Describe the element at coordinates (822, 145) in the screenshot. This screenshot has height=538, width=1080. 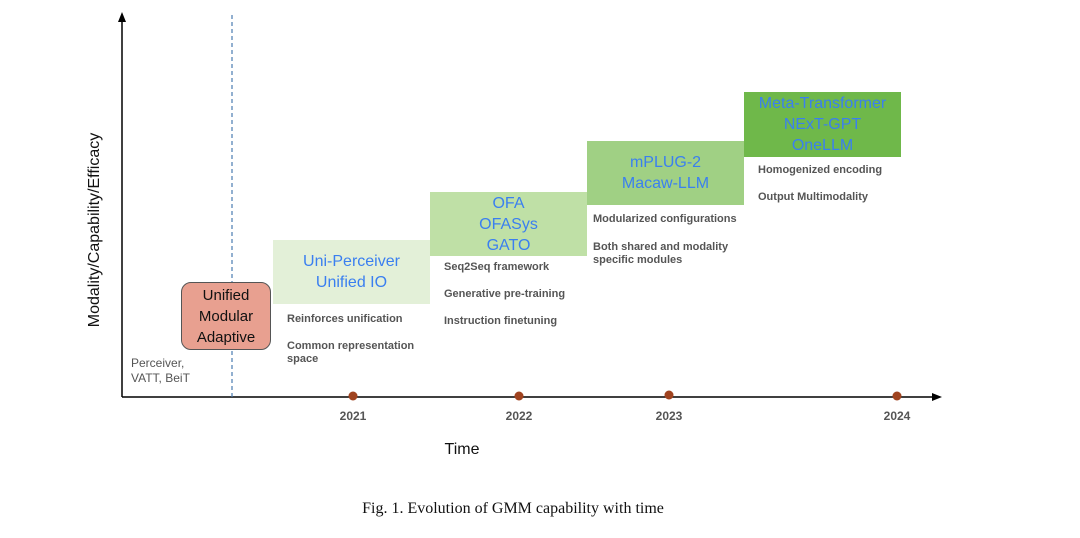
I see `model-onellm: OneLLM` at that location.